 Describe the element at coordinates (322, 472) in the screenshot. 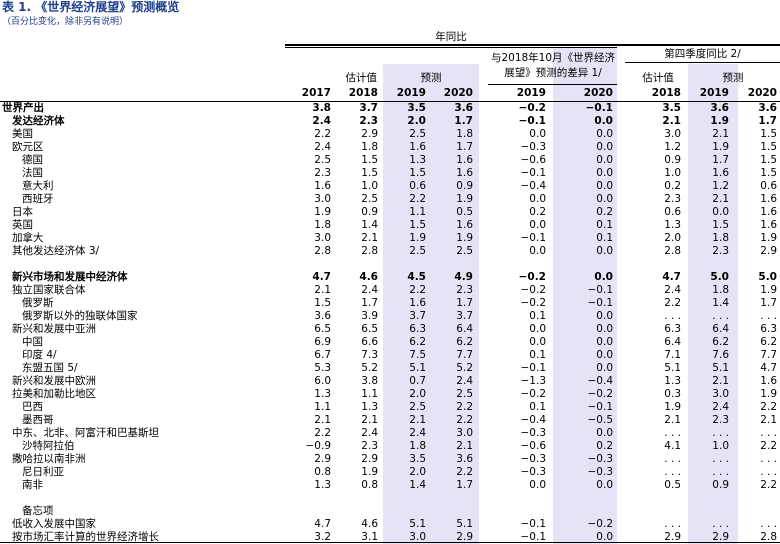

I see `cell: 0.8` at that location.